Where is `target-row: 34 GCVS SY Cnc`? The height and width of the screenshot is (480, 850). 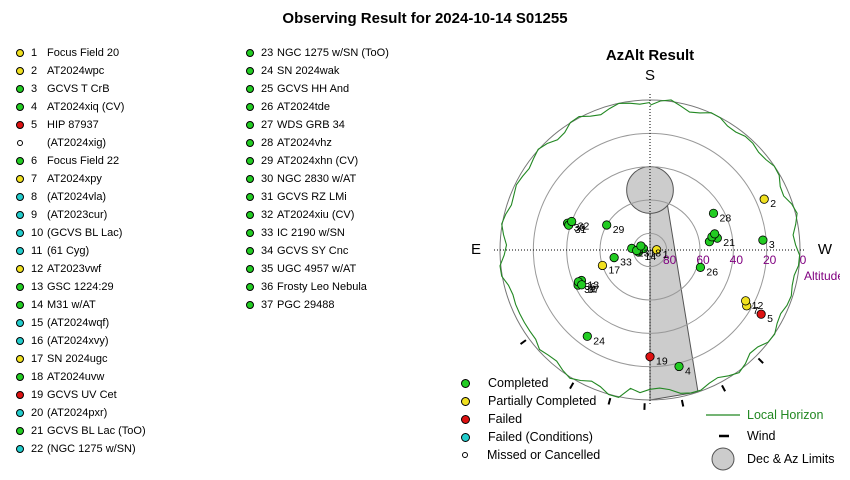
target-row: 34 GCVS SY Cnc is located at coordinates (317, 251).